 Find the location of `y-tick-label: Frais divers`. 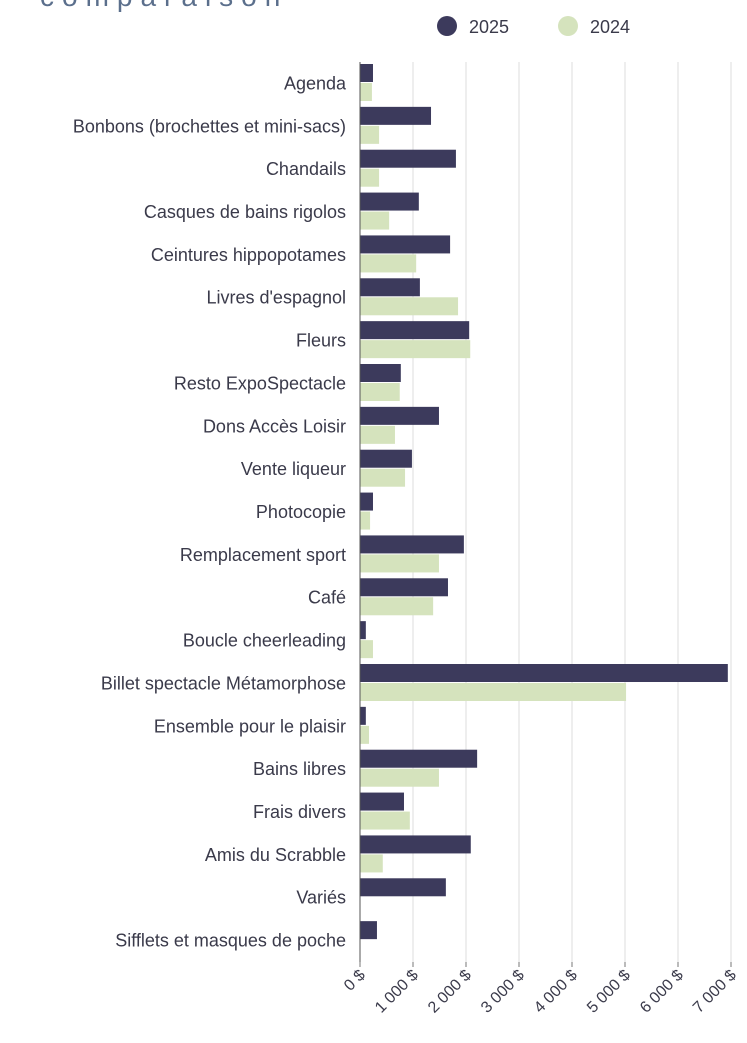

y-tick-label: Frais divers is located at coordinates (299, 812).